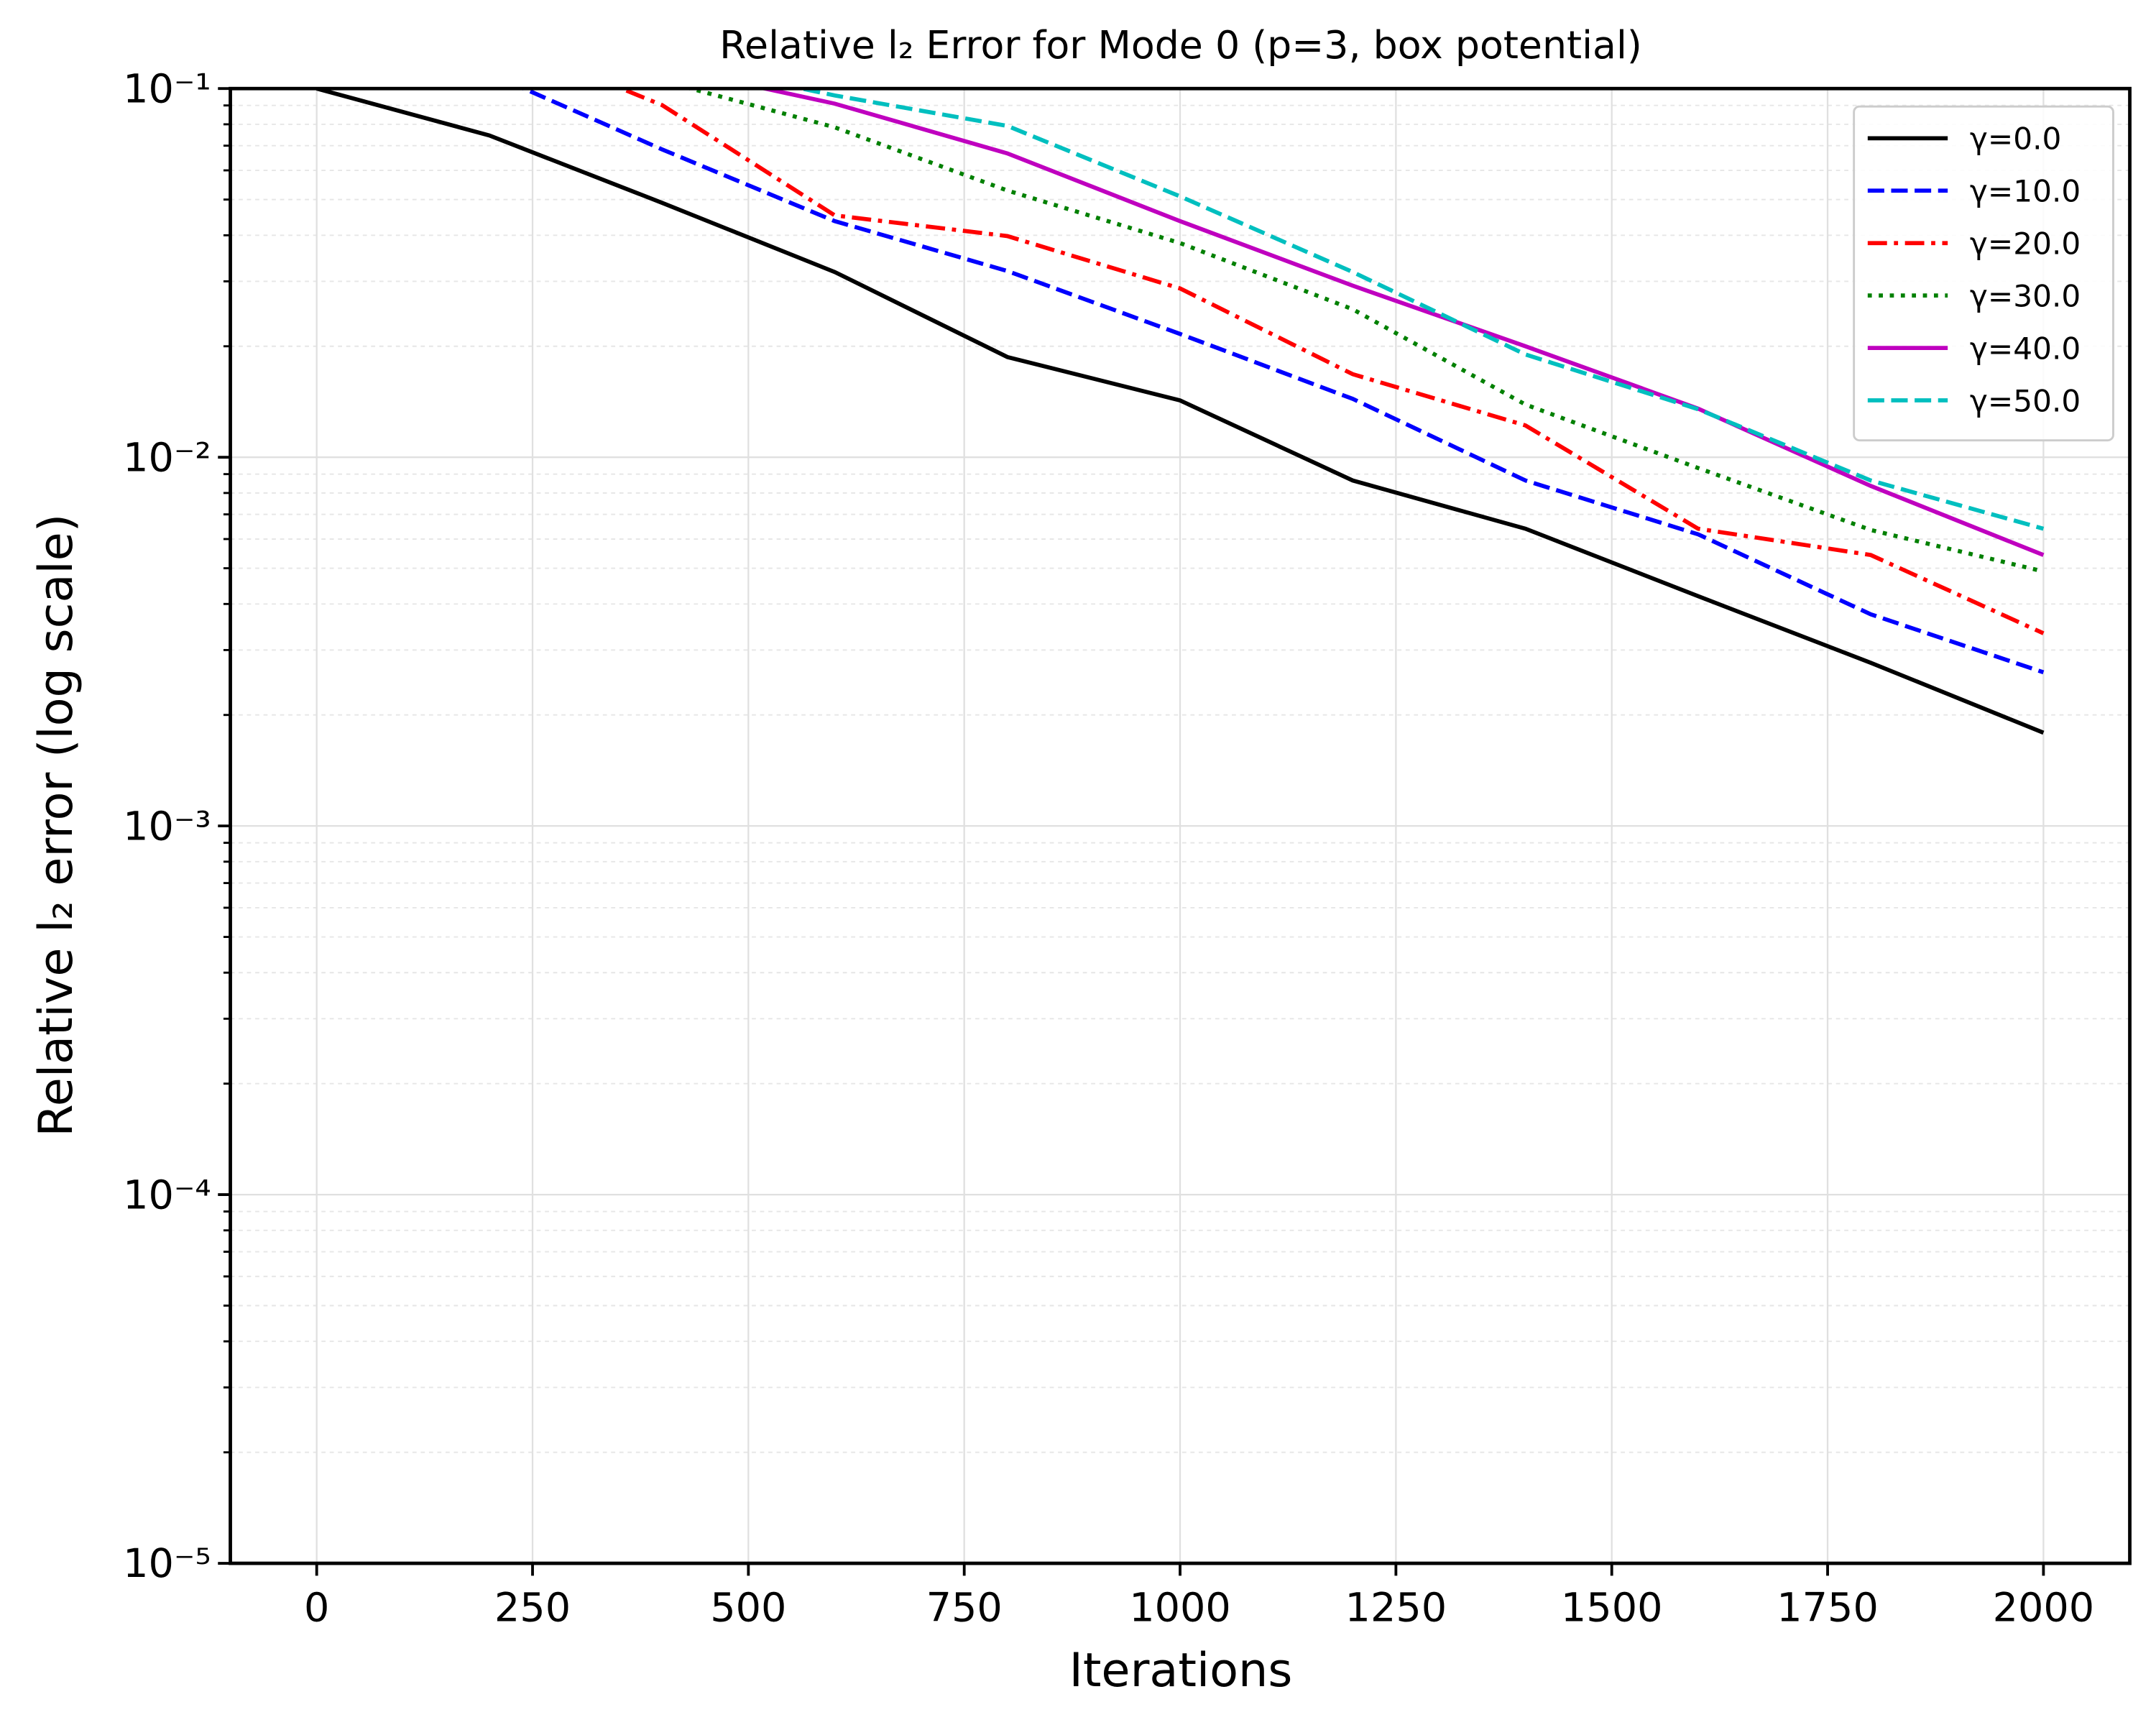  I want to click on x-tick-label: 2000, so click(2044, 1608).